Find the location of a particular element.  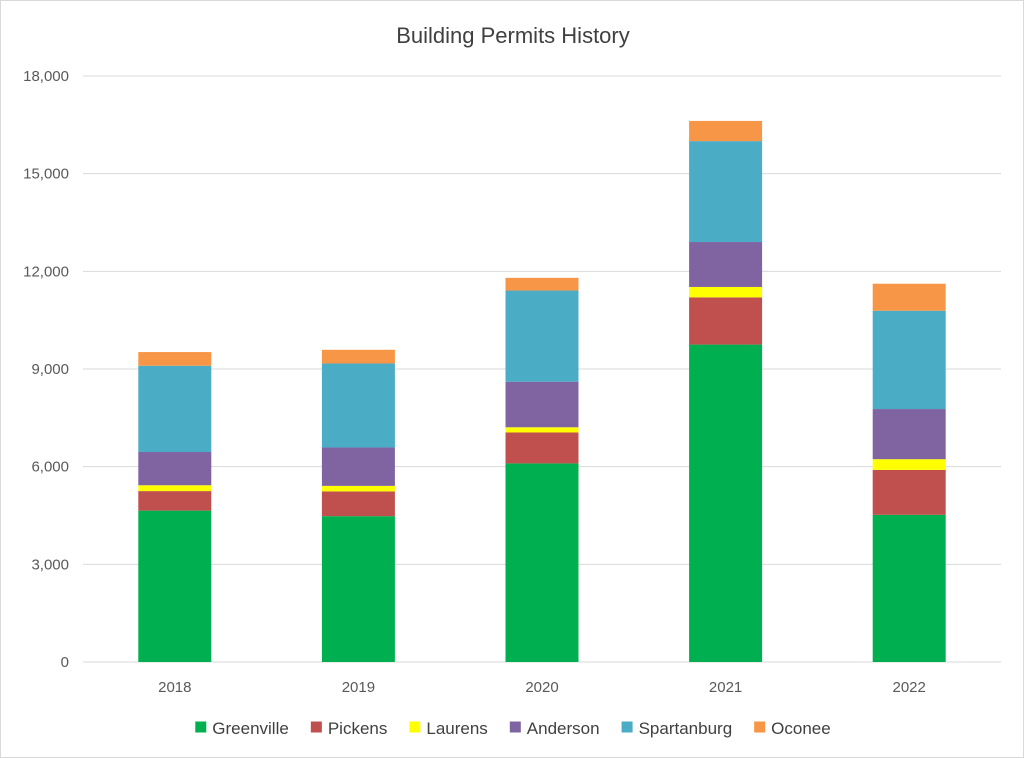

bar-segment-greenville-2022 is located at coordinates (909, 588).